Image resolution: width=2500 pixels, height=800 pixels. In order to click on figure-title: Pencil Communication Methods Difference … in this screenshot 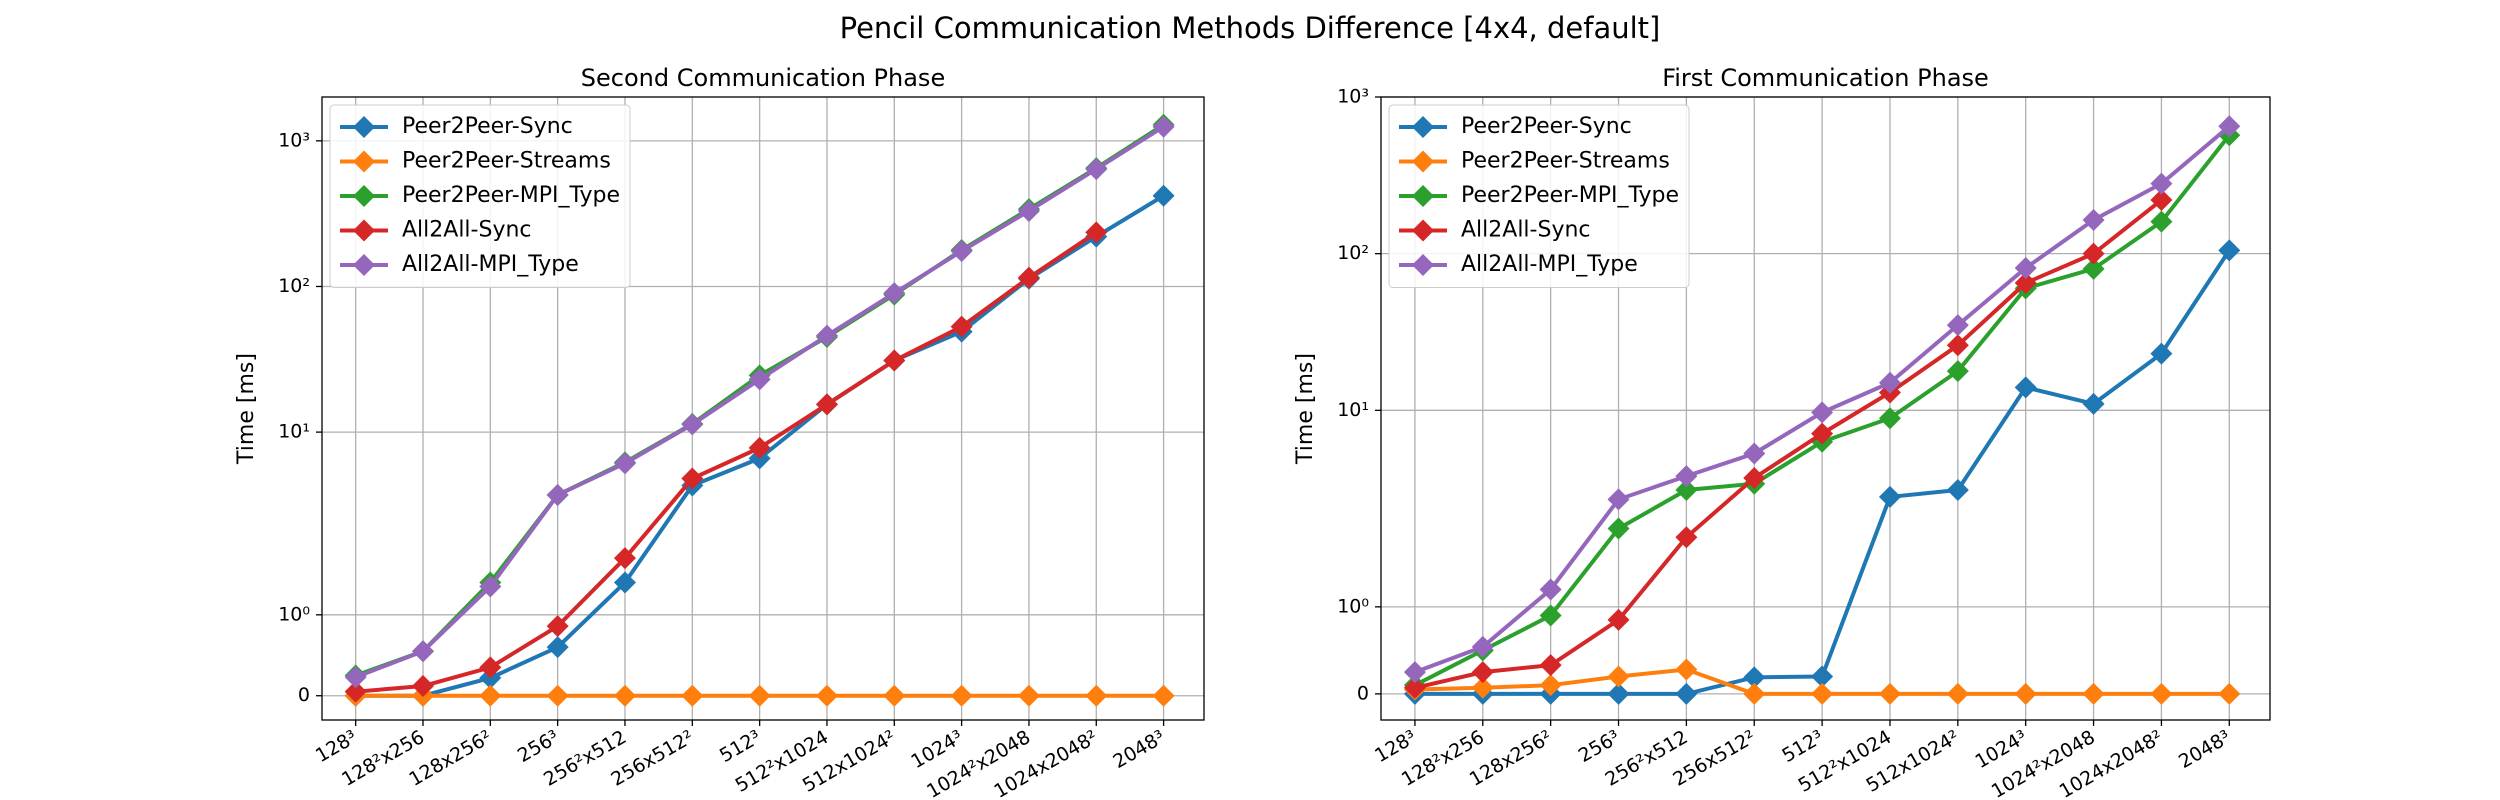, I will do `click(1250, 28)`.